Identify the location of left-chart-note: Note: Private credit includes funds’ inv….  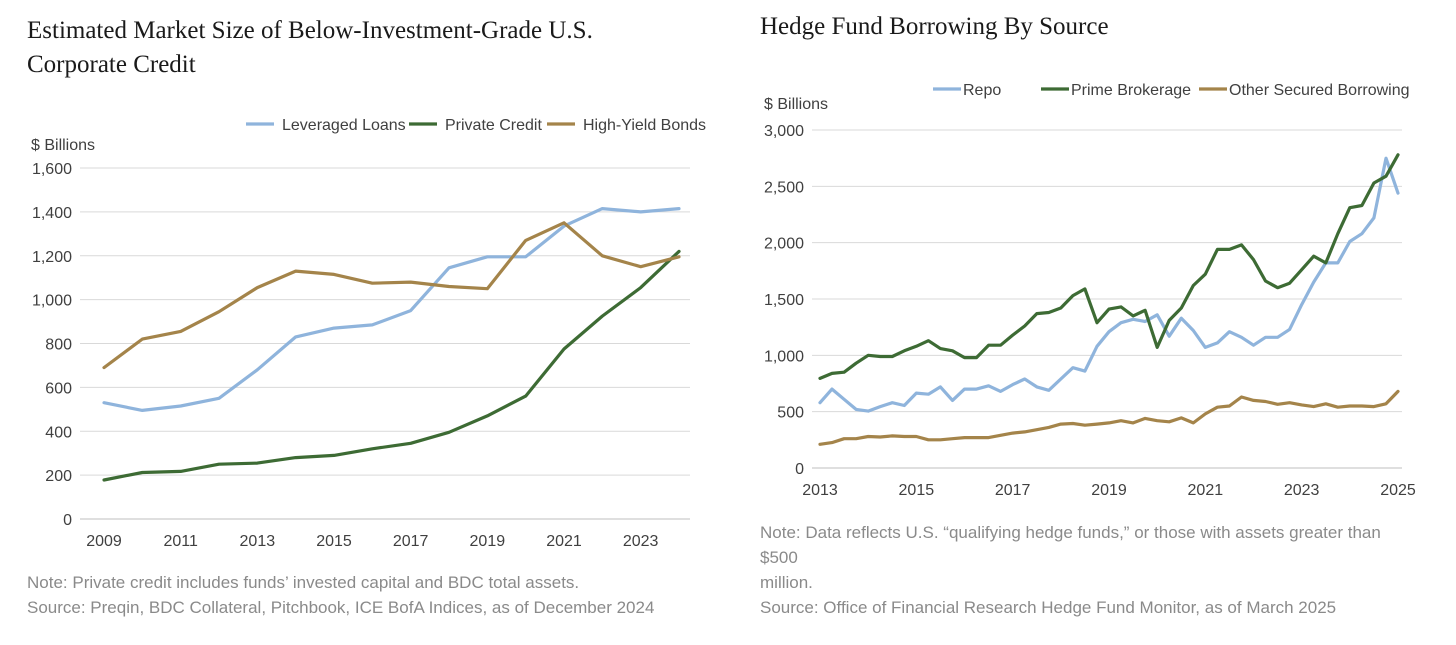
(340, 595).